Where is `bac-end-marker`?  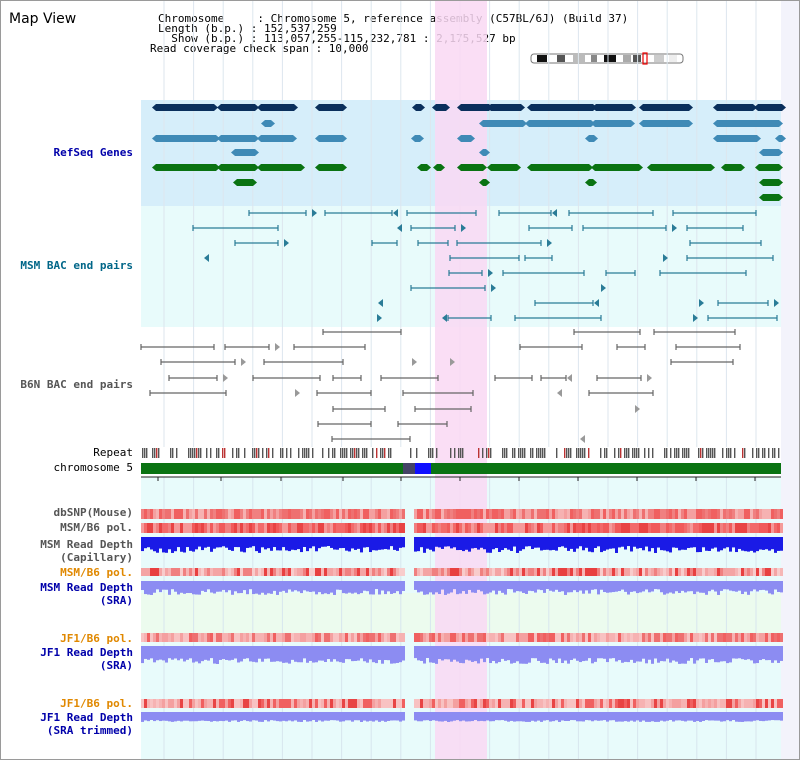 bac-end-marker is located at coordinates (493, 288).